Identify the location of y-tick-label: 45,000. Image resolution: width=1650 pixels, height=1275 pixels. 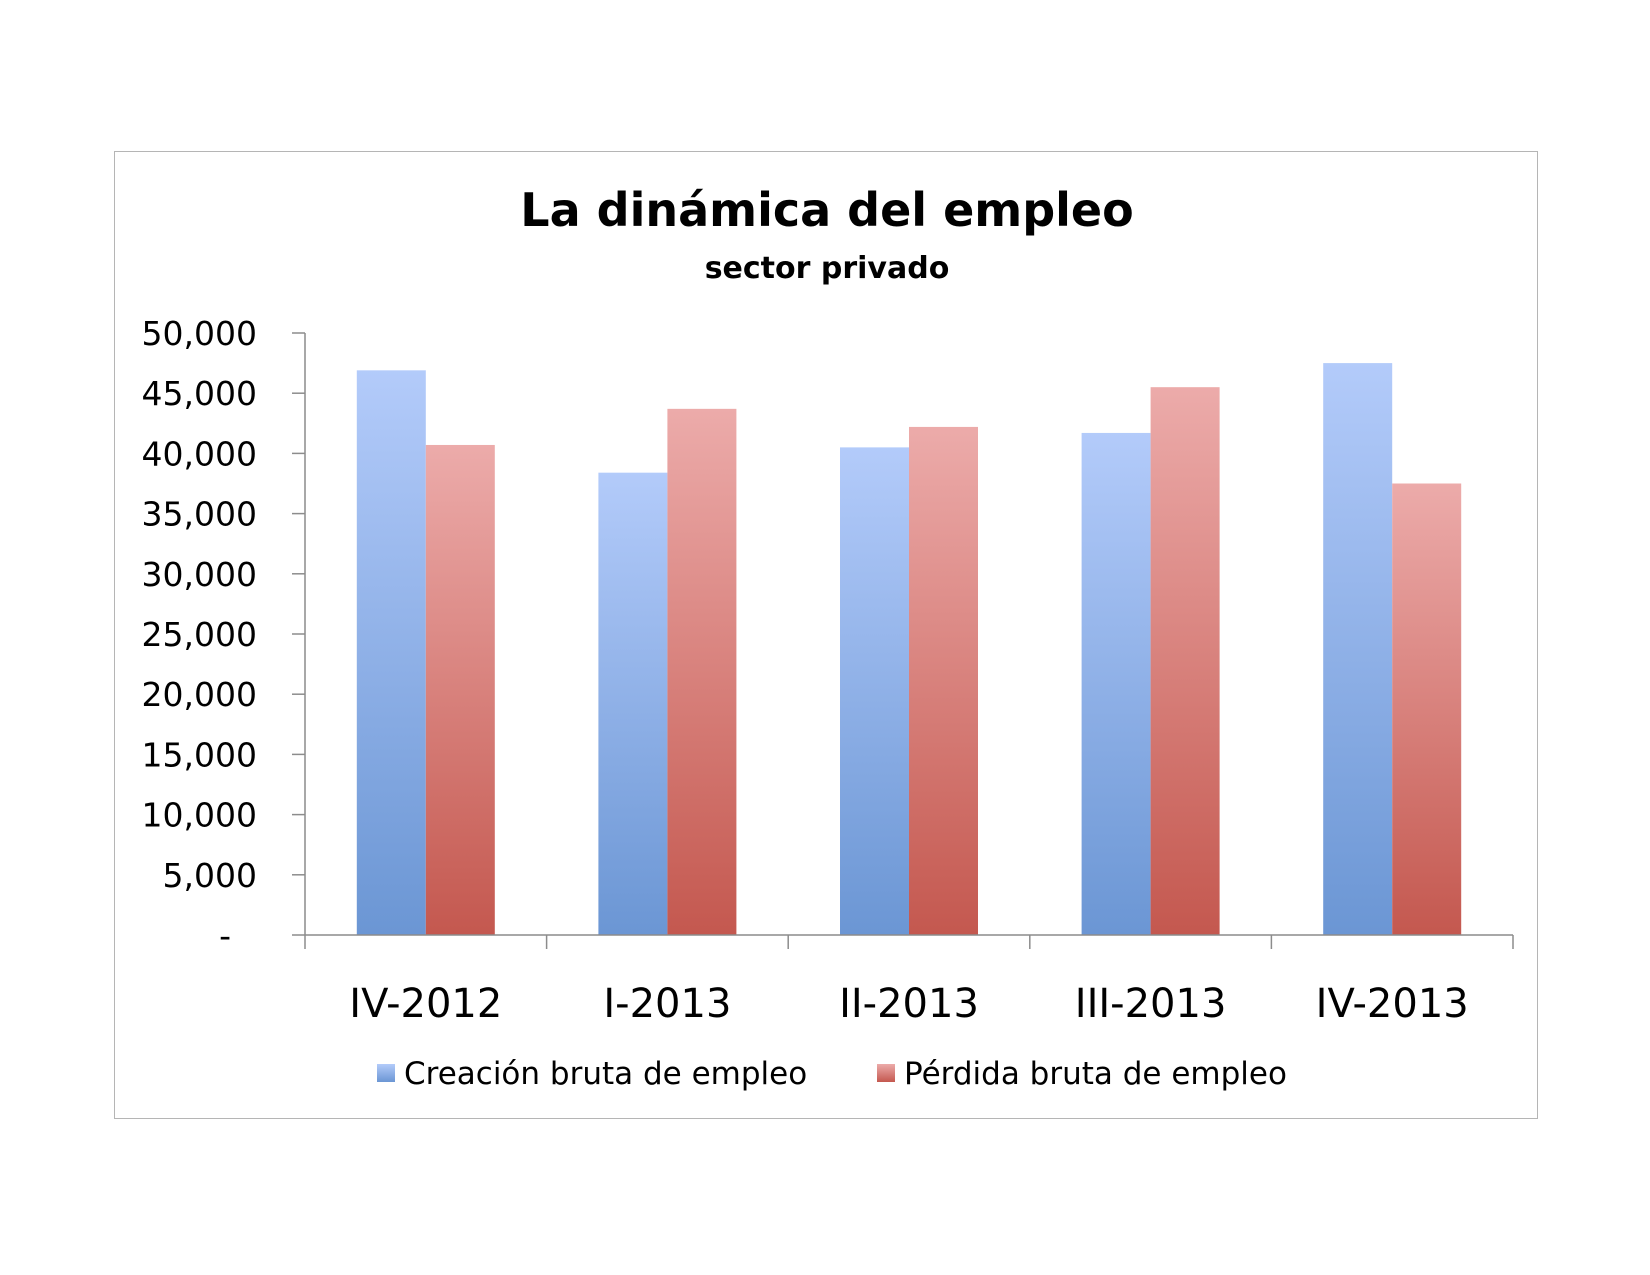
(199, 393).